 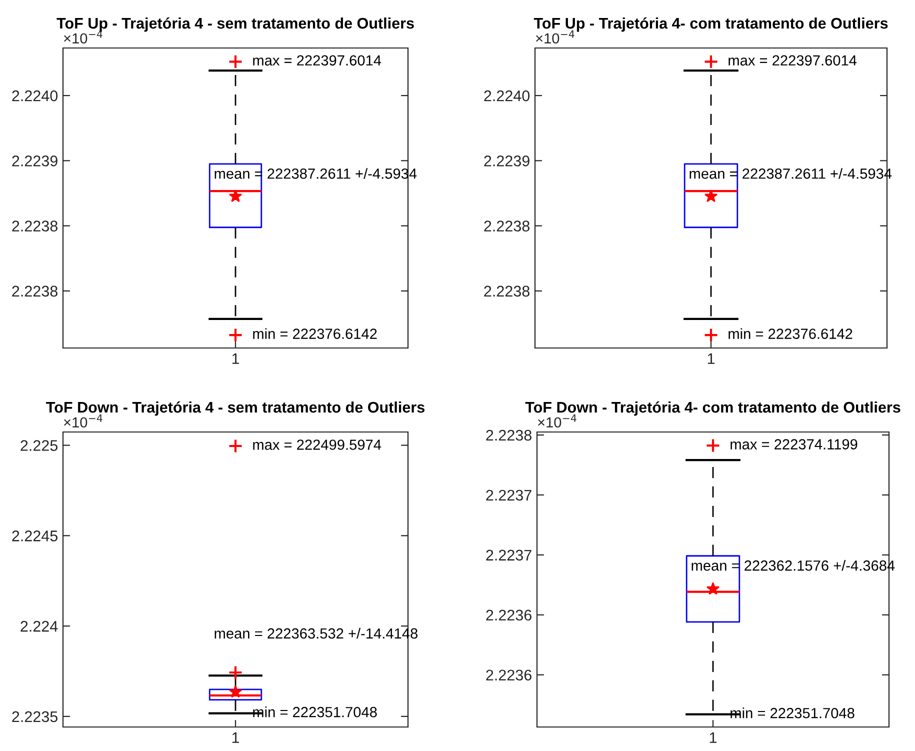 What do you see at coordinates (35, 716) in the screenshot?
I see `y-tick-label: 2.2235` at bounding box center [35, 716].